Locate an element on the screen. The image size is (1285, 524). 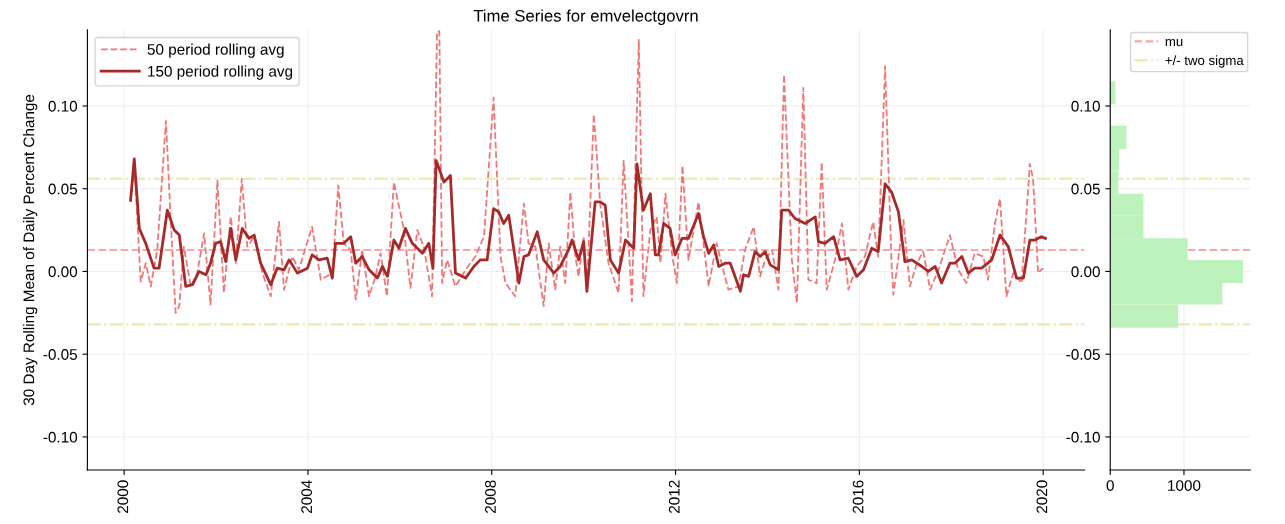
y-axis-title: 30 Day Rolling Mean of Daily Percent Change is located at coordinates (30, 250).